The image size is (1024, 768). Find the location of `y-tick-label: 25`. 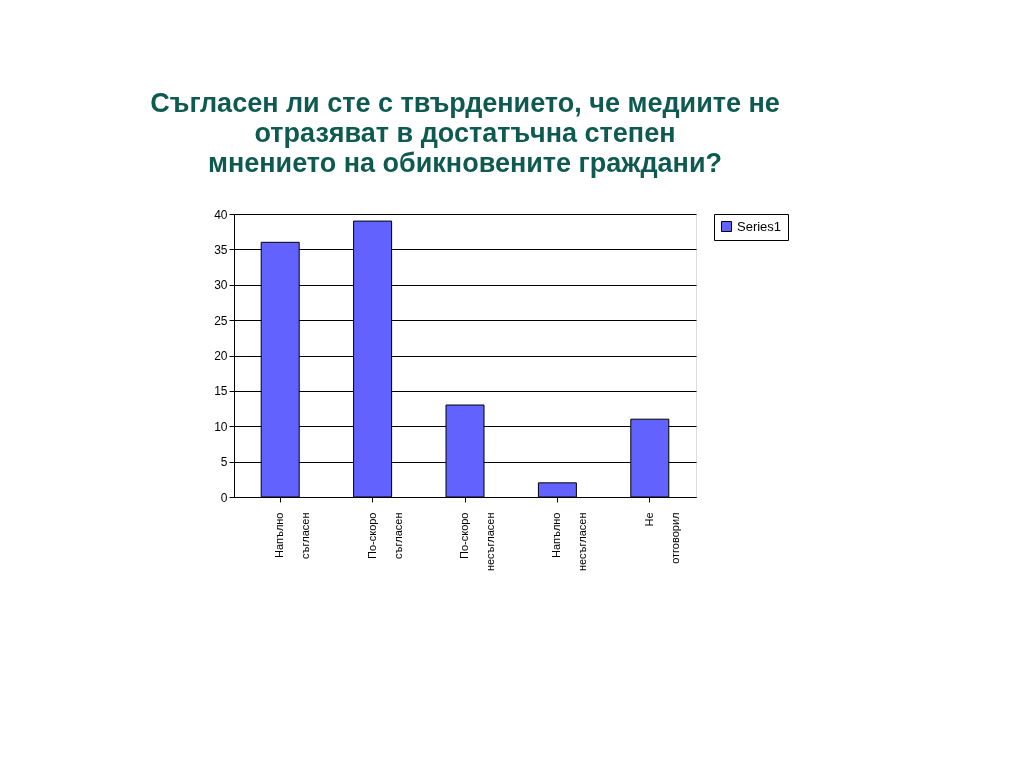

y-tick-label: 25 is located at coordinates (221, 320).